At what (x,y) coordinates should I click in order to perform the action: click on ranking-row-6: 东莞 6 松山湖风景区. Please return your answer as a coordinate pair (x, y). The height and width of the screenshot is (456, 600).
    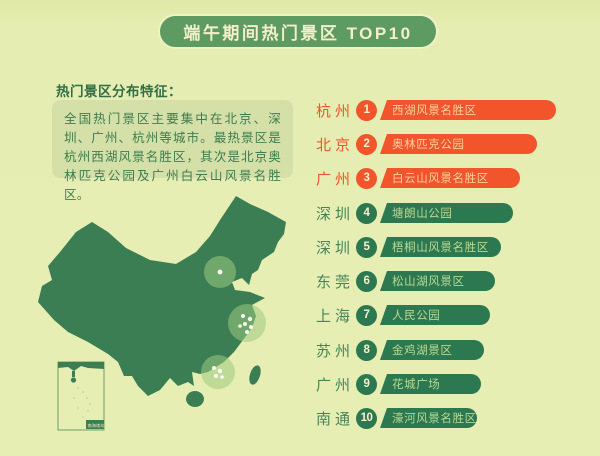
    Looking at the image, I should click on (403, 281).